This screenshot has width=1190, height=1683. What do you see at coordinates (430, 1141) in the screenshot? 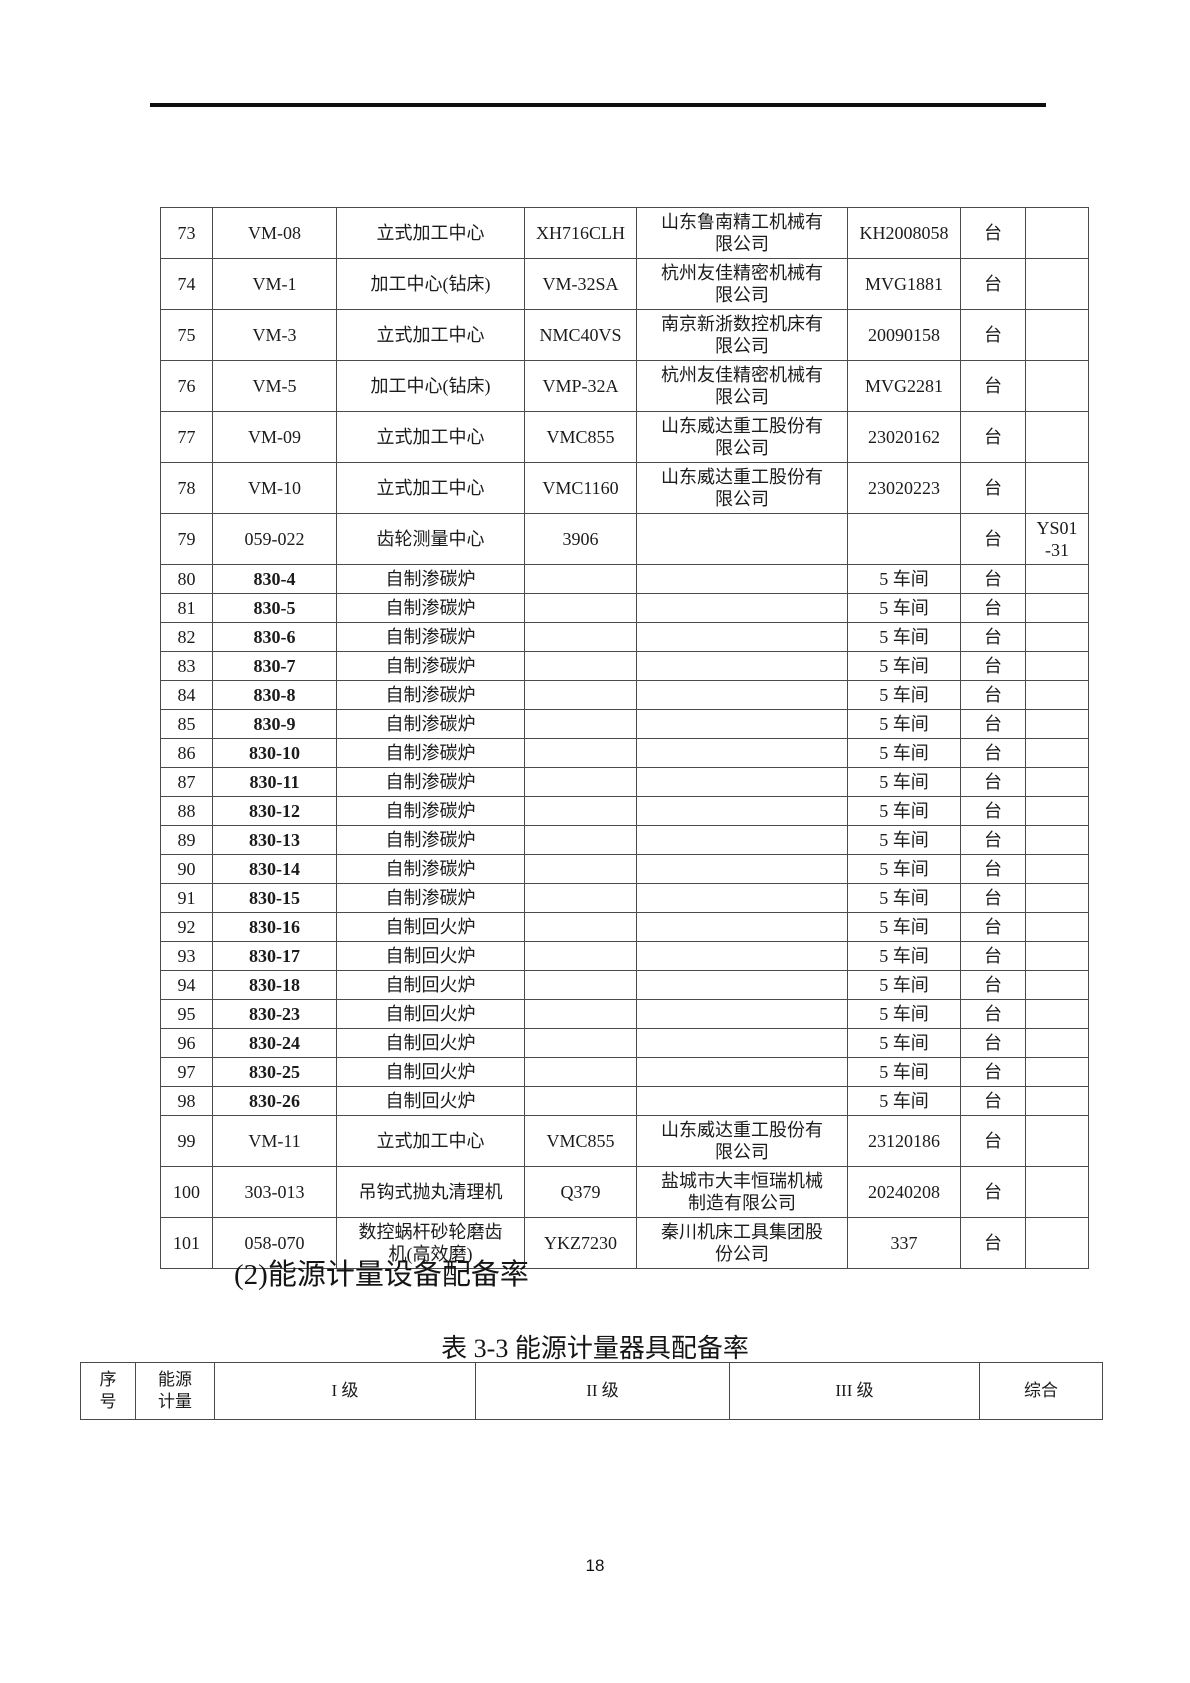
I see `cell-name: 立式加工中心` at bounding box center [430, 1141].